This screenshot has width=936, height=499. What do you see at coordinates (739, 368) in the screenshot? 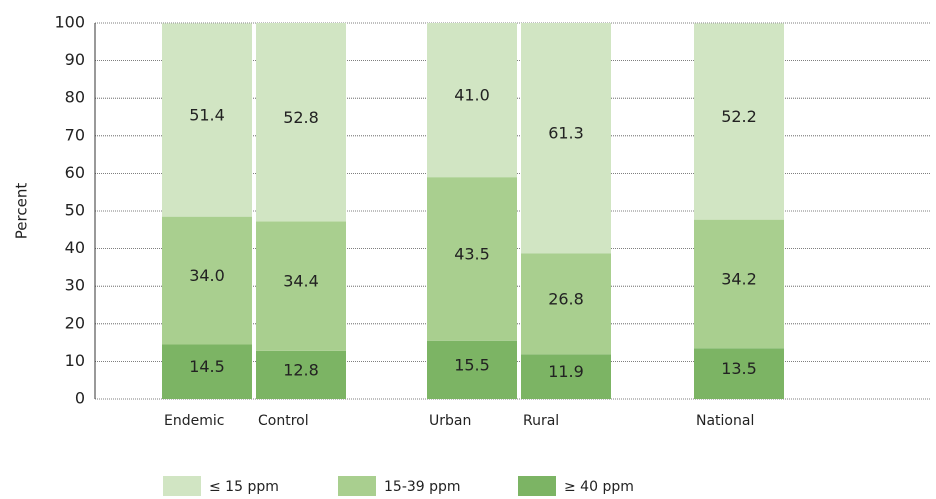
I see `data-label: 13.5` at bounding box center [739, 368].